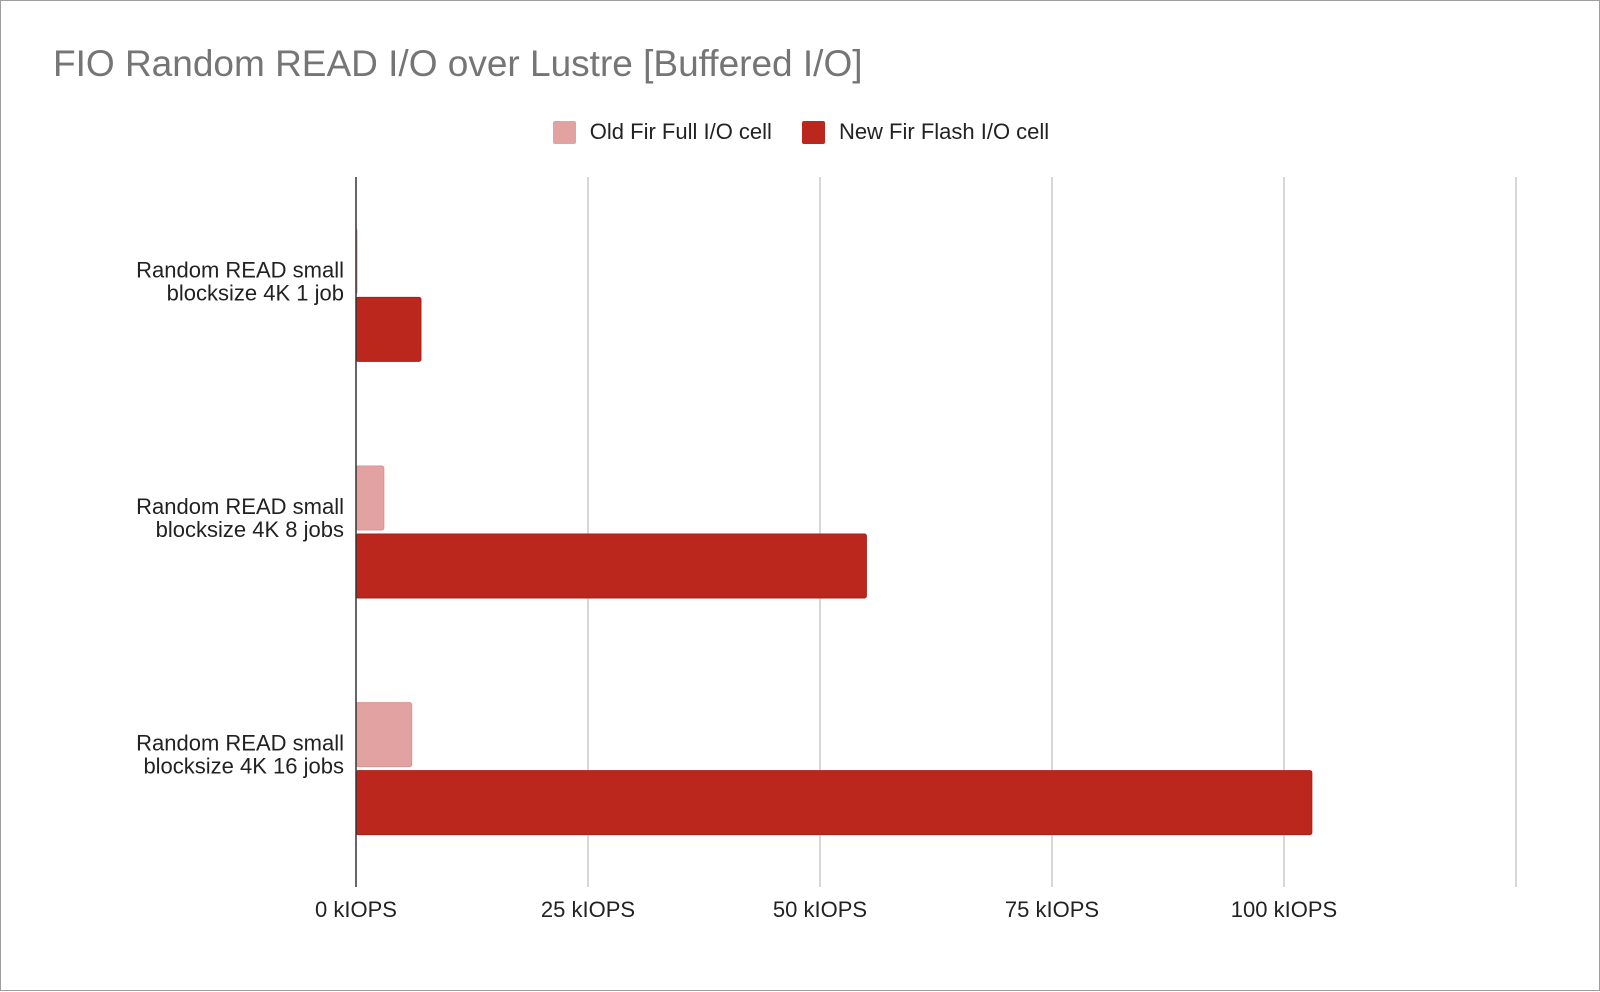 The height and width of the screenshot is (992, 1600). What do you see at coordinates (680, 131) in the screenshot?
I see `legend-label-old-fir: Old Fir Full I/O cell` at bounding box center [680, 131].